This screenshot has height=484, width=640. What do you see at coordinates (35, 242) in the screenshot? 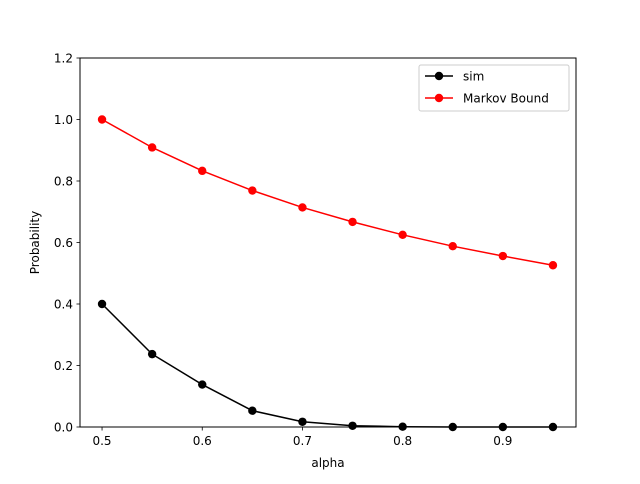
I see `y-axis-label: Probability` at bounding box center [35, 242].